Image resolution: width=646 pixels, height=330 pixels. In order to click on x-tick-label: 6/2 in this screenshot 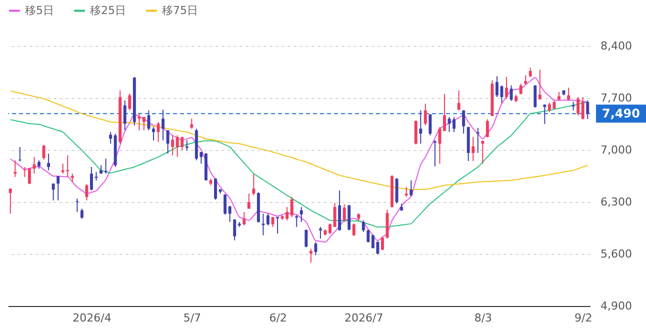, I will do `click(278, 318)`.